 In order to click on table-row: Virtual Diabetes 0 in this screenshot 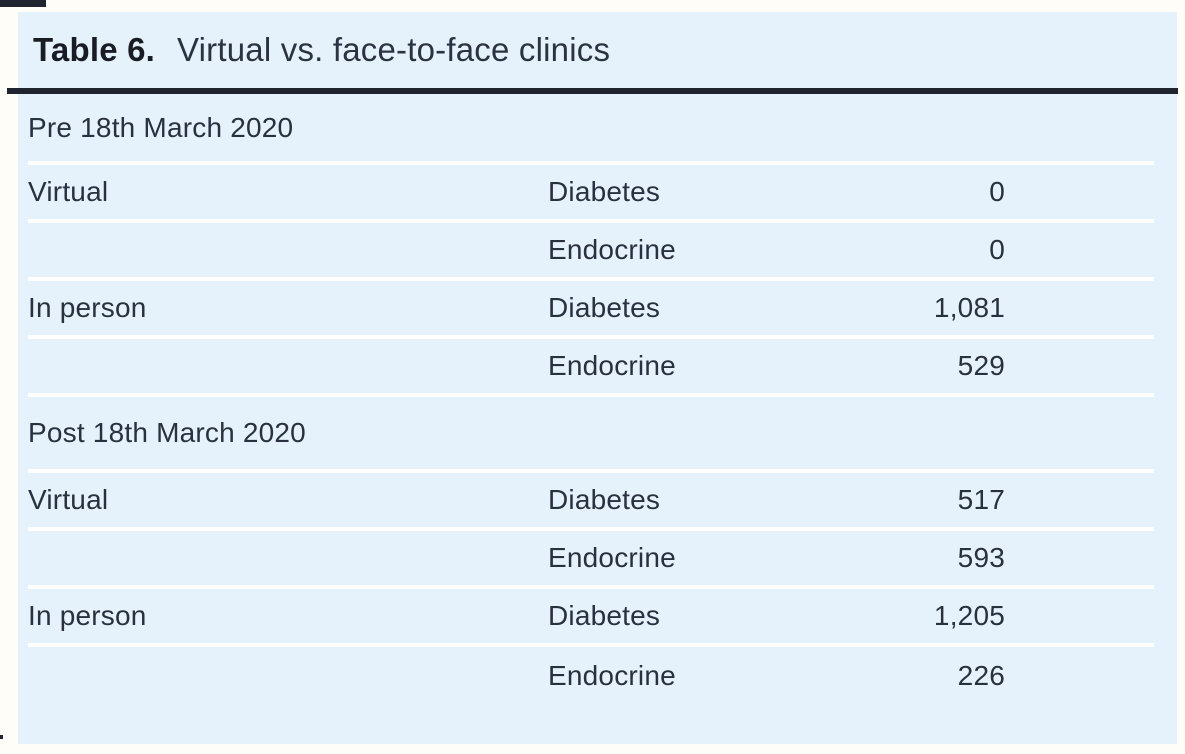, I will do `click(591, 194)`.